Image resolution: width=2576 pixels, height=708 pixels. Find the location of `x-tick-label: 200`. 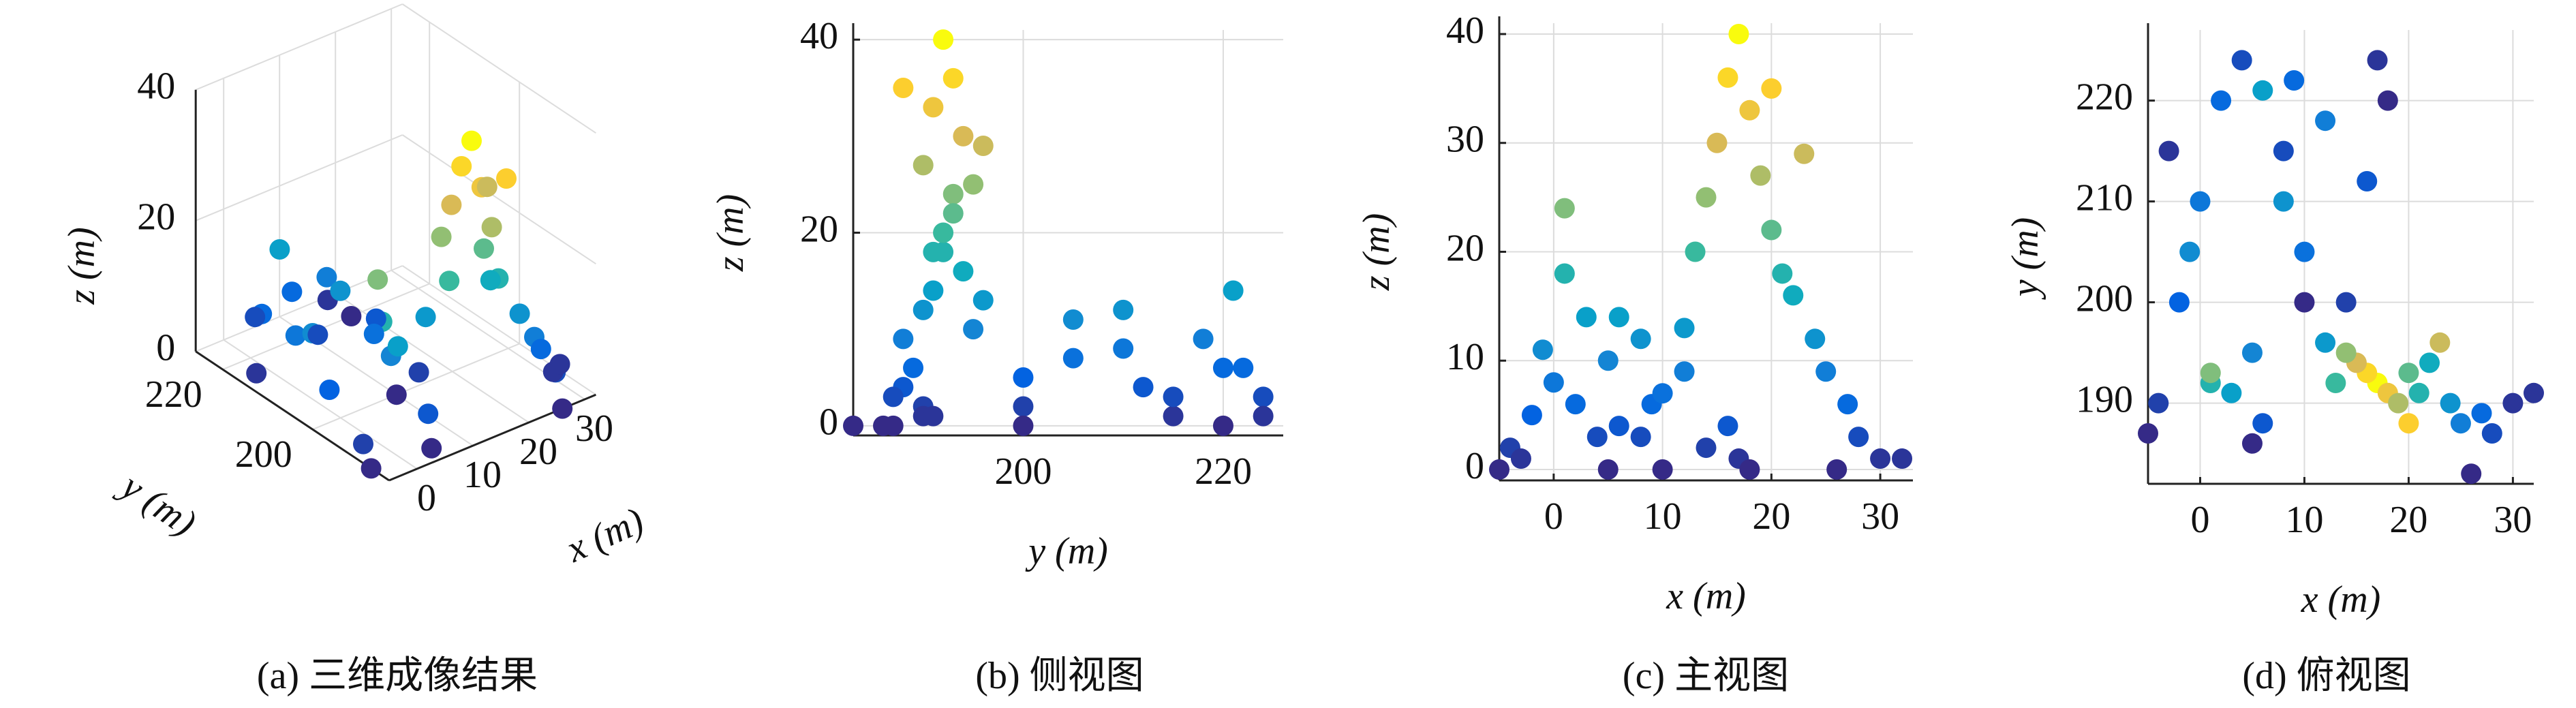

x-tick-label: 200 is located at coordinates (1023, 471).